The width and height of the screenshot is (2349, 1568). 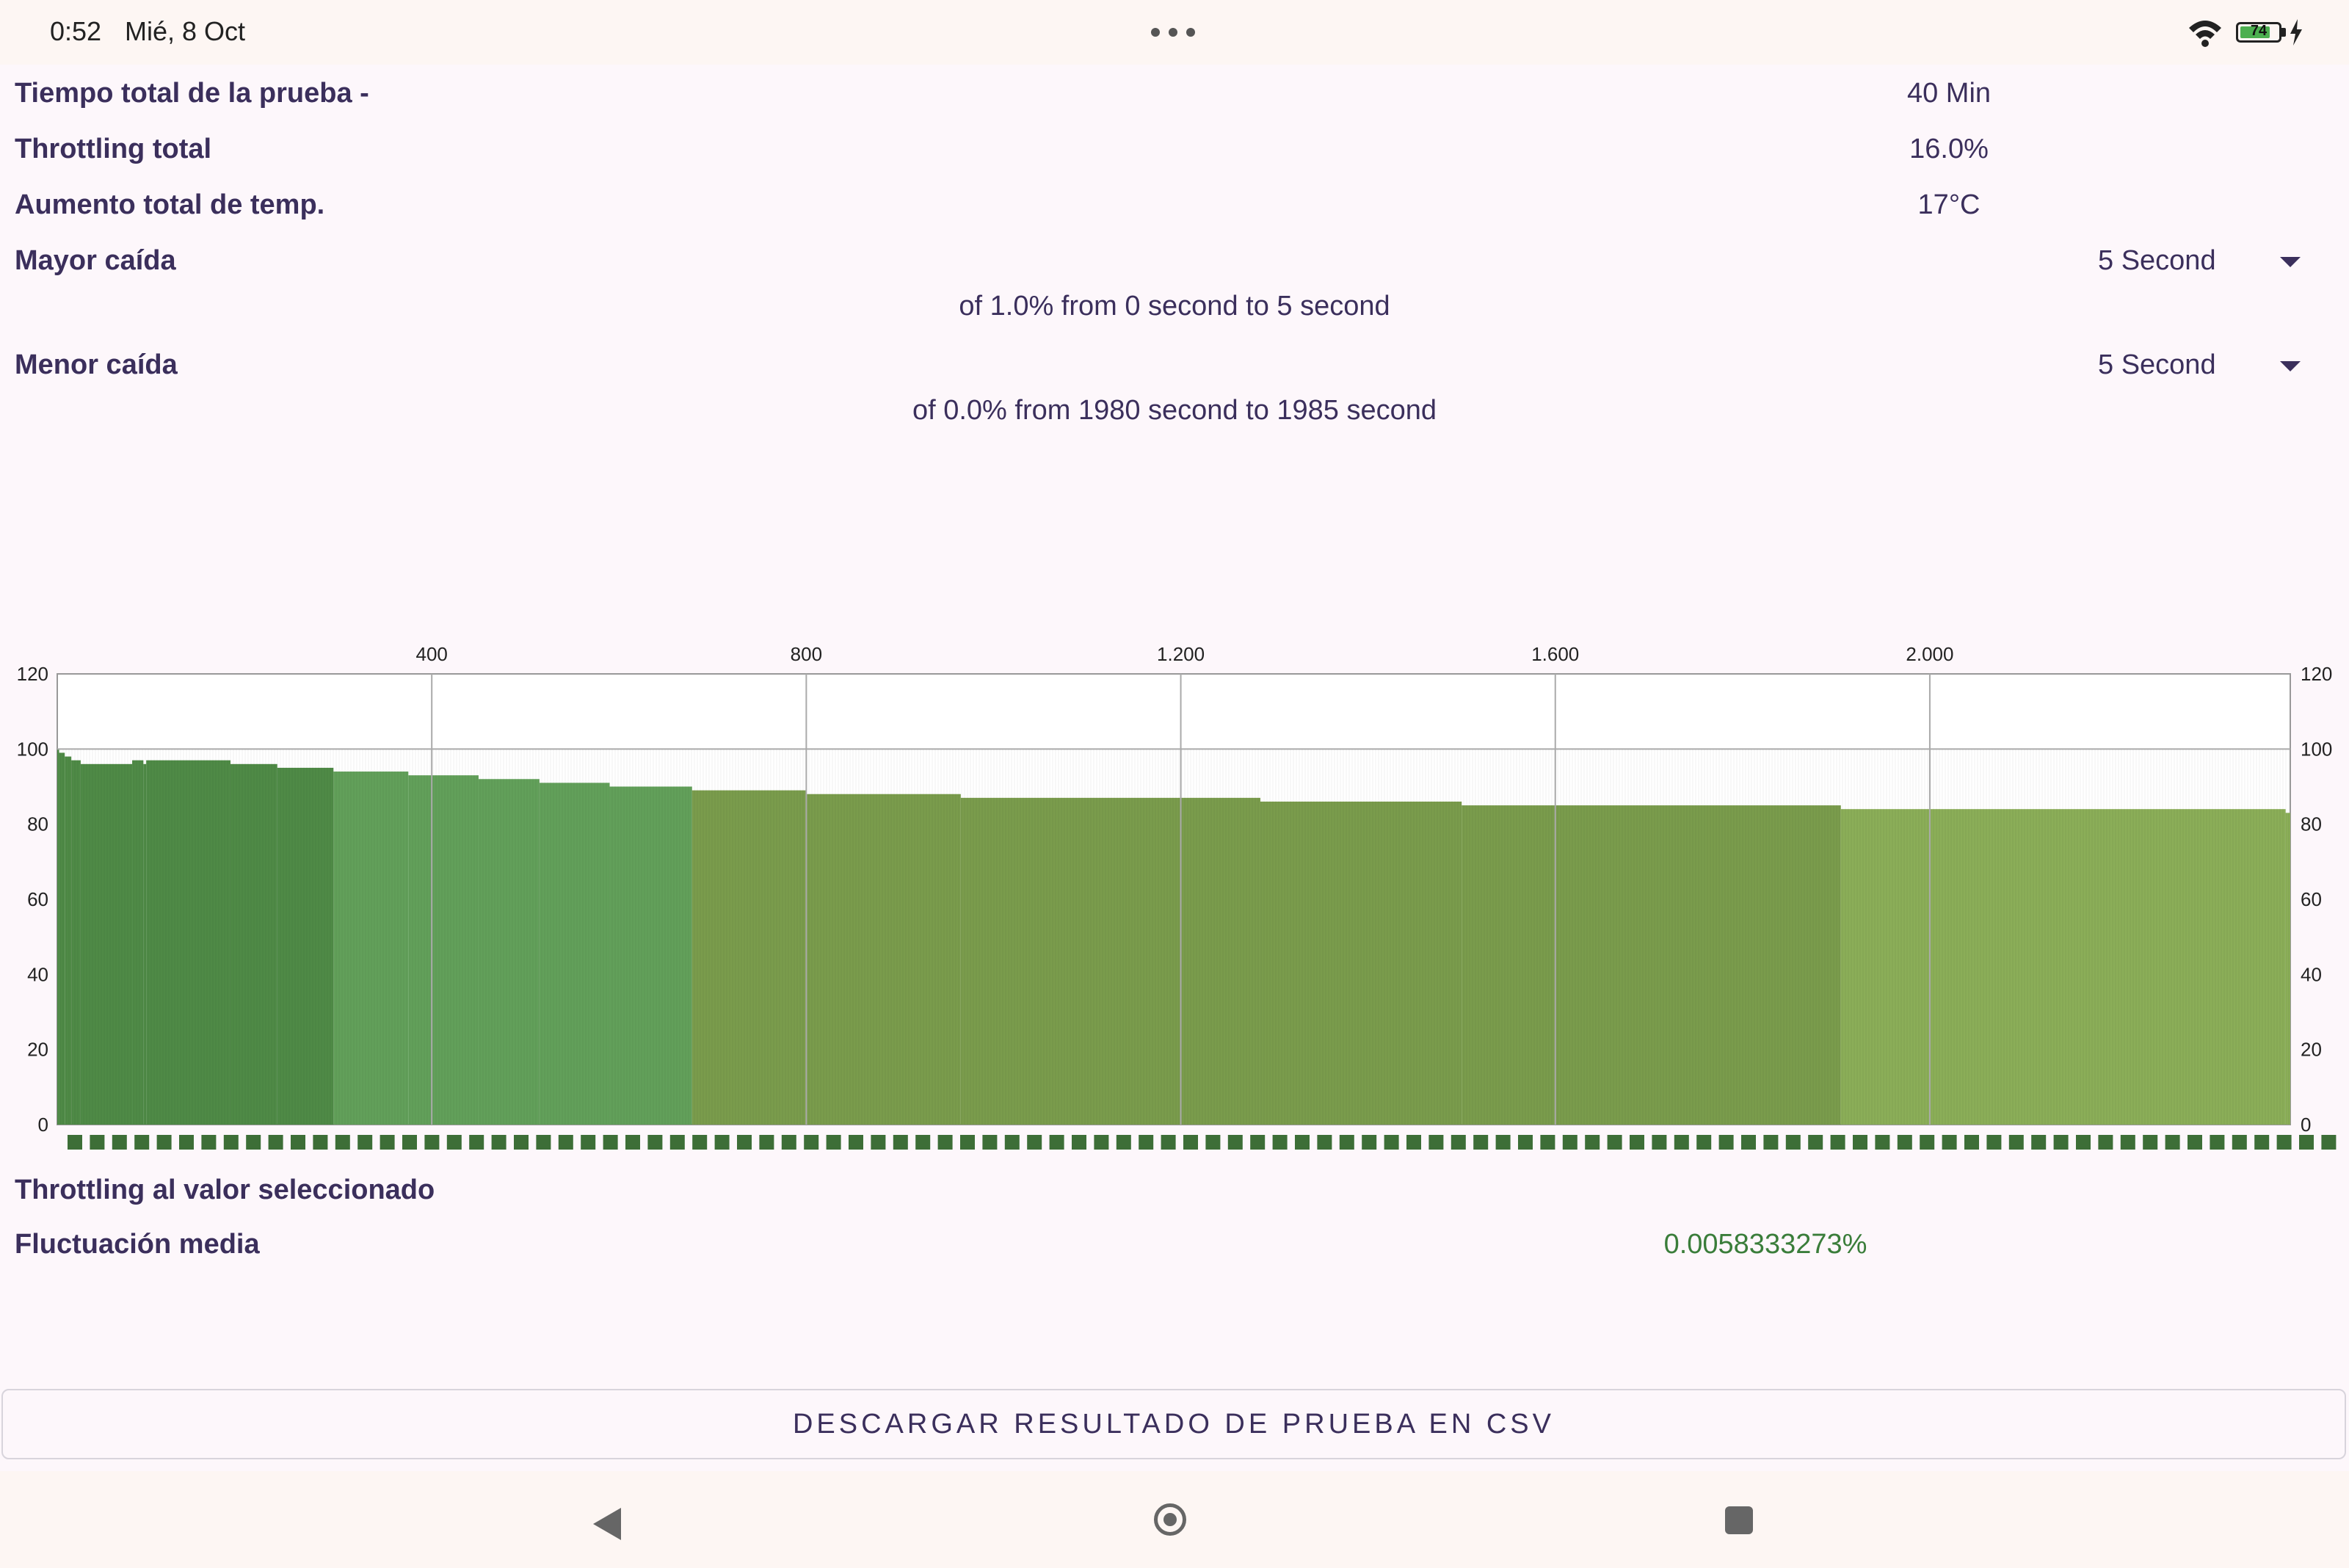 I want to click on home-icon, so click(x=1170, y=1520).